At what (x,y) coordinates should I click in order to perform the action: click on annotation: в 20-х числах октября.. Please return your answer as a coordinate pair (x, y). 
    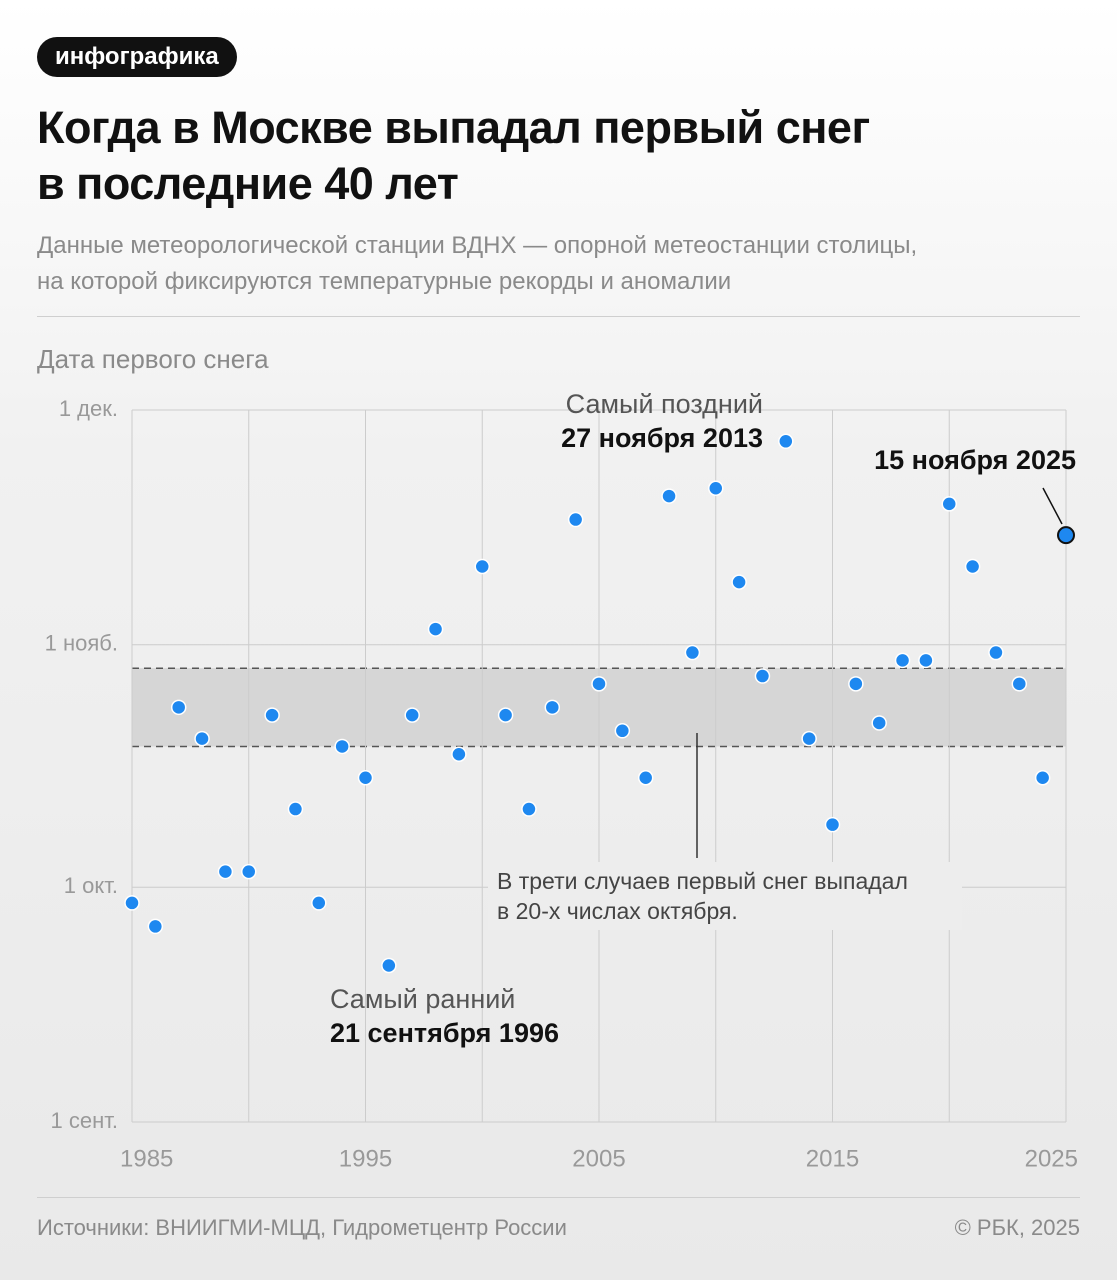
    Looking at the image, I should click on (617, 911).